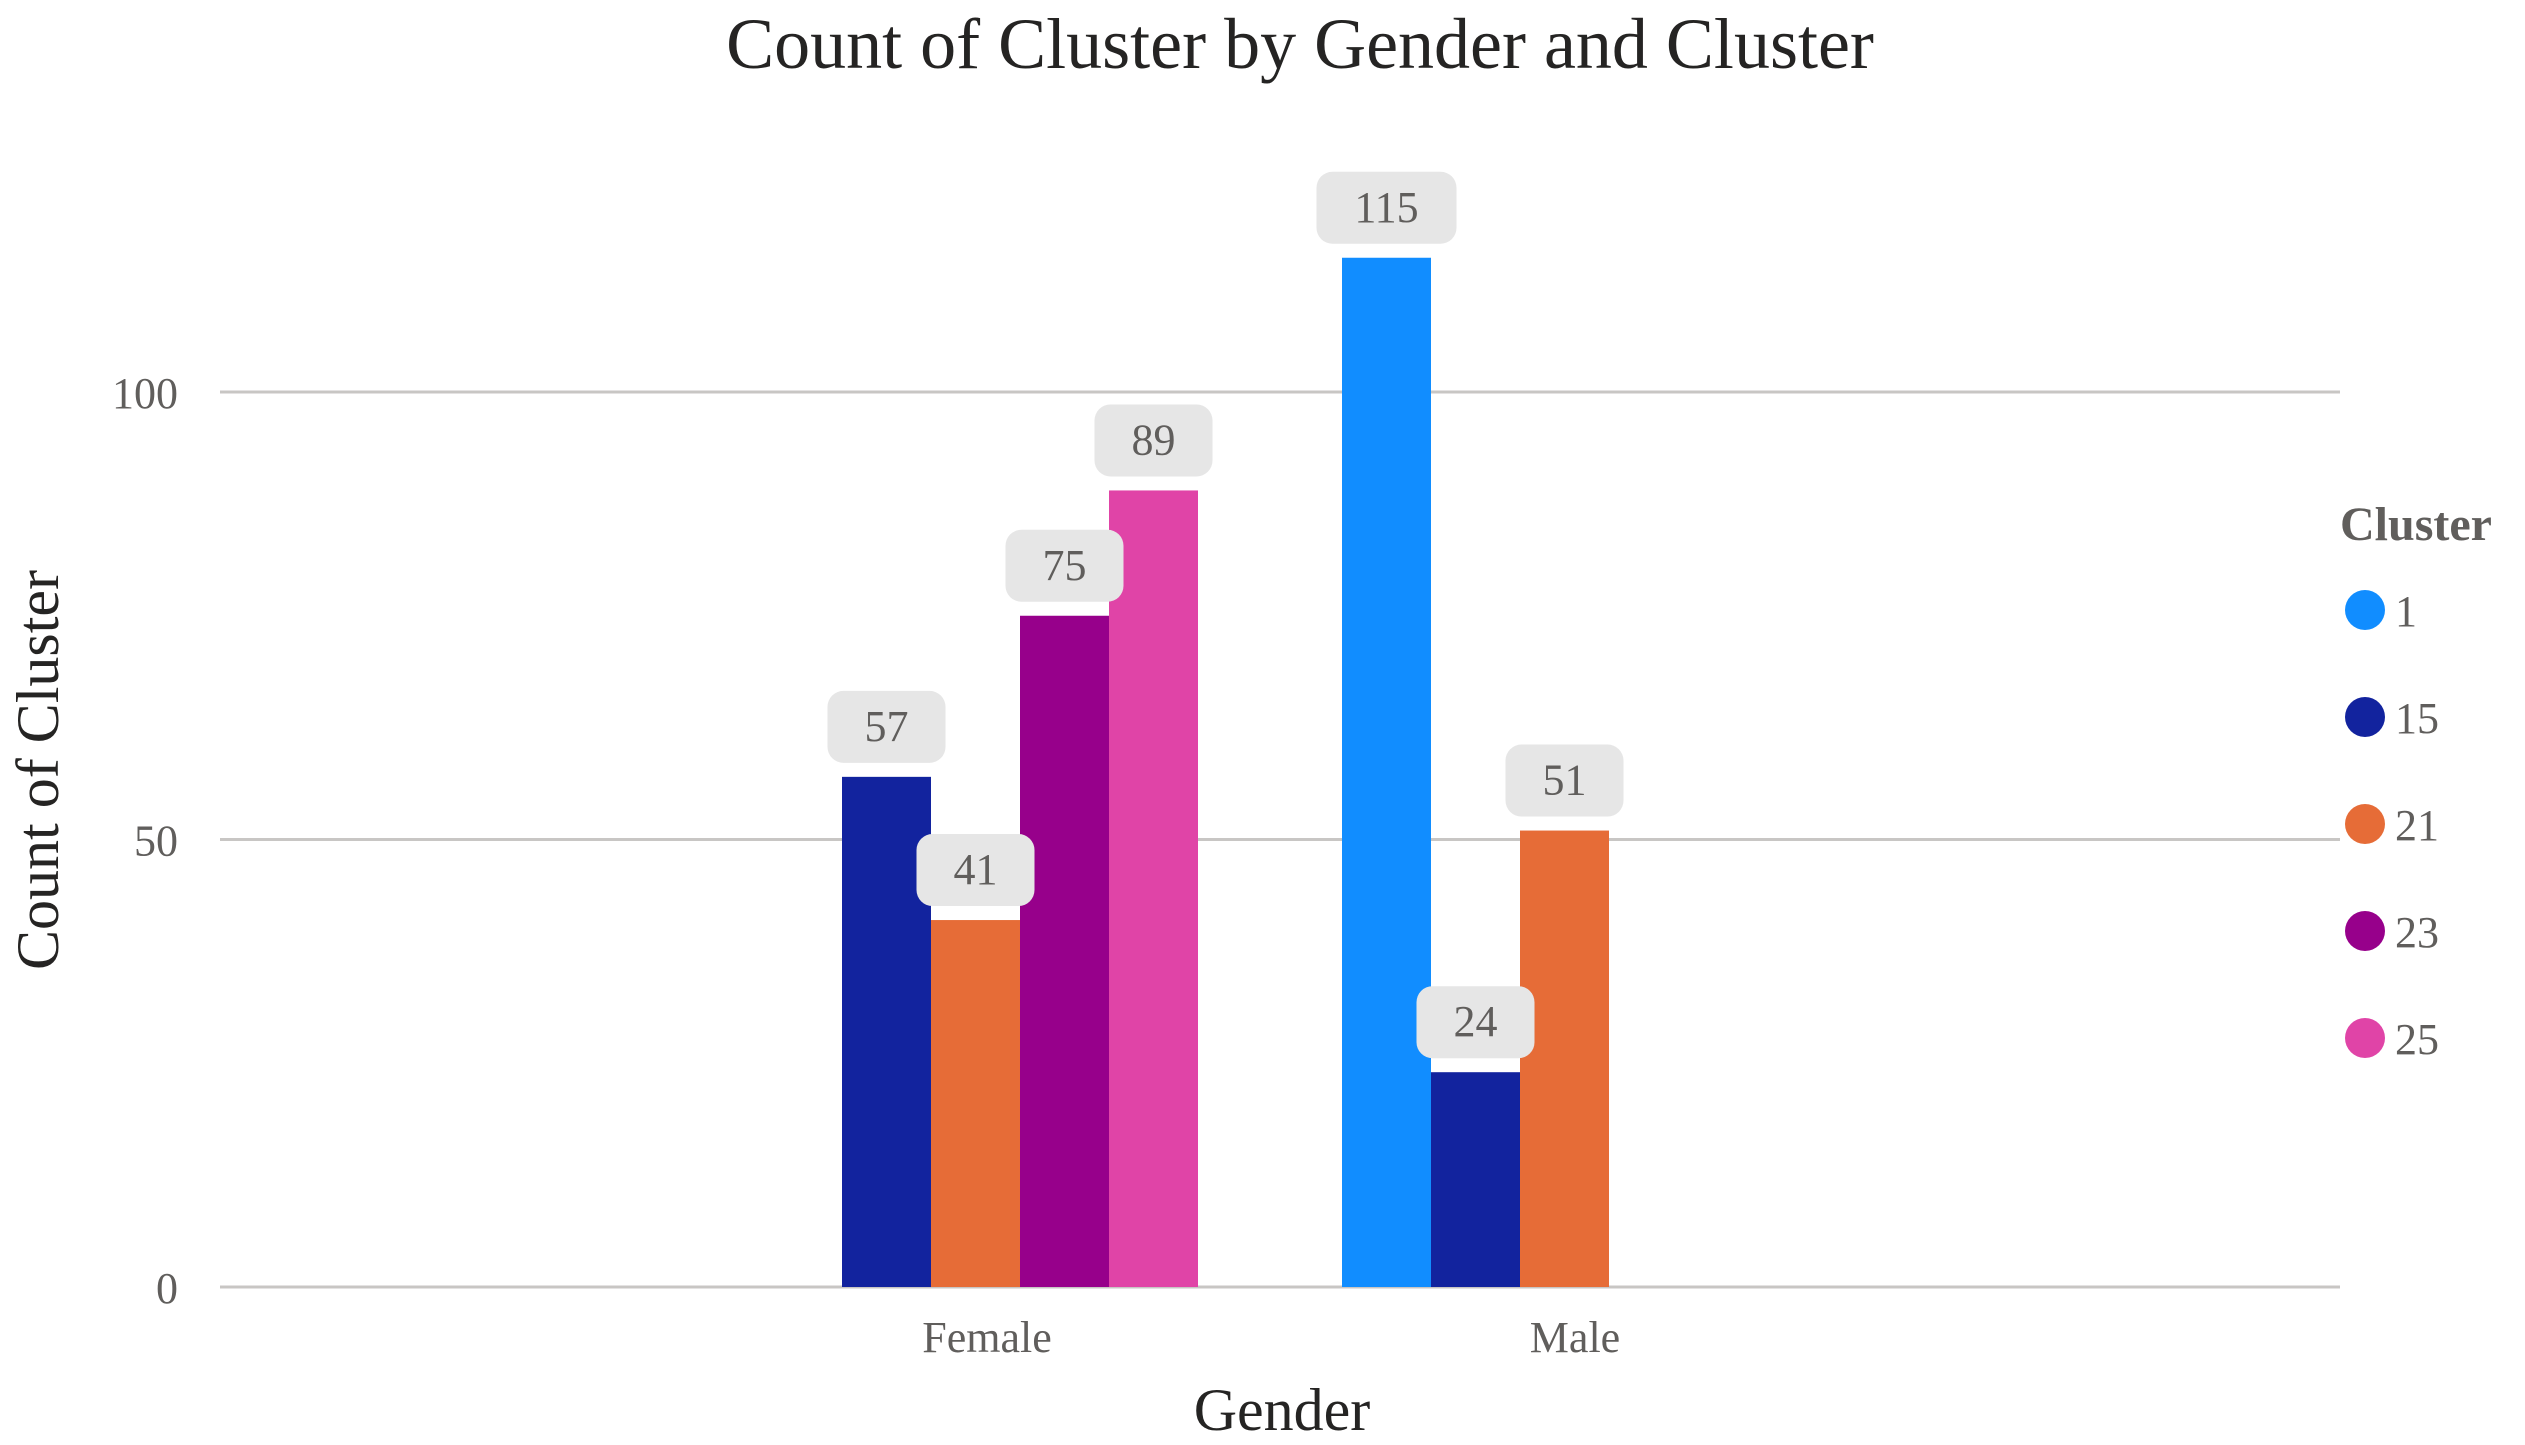 Image resolution: width=2525 pixels, height=1445 pixels. I want to click on data-label: 89, so click(1154, 439).